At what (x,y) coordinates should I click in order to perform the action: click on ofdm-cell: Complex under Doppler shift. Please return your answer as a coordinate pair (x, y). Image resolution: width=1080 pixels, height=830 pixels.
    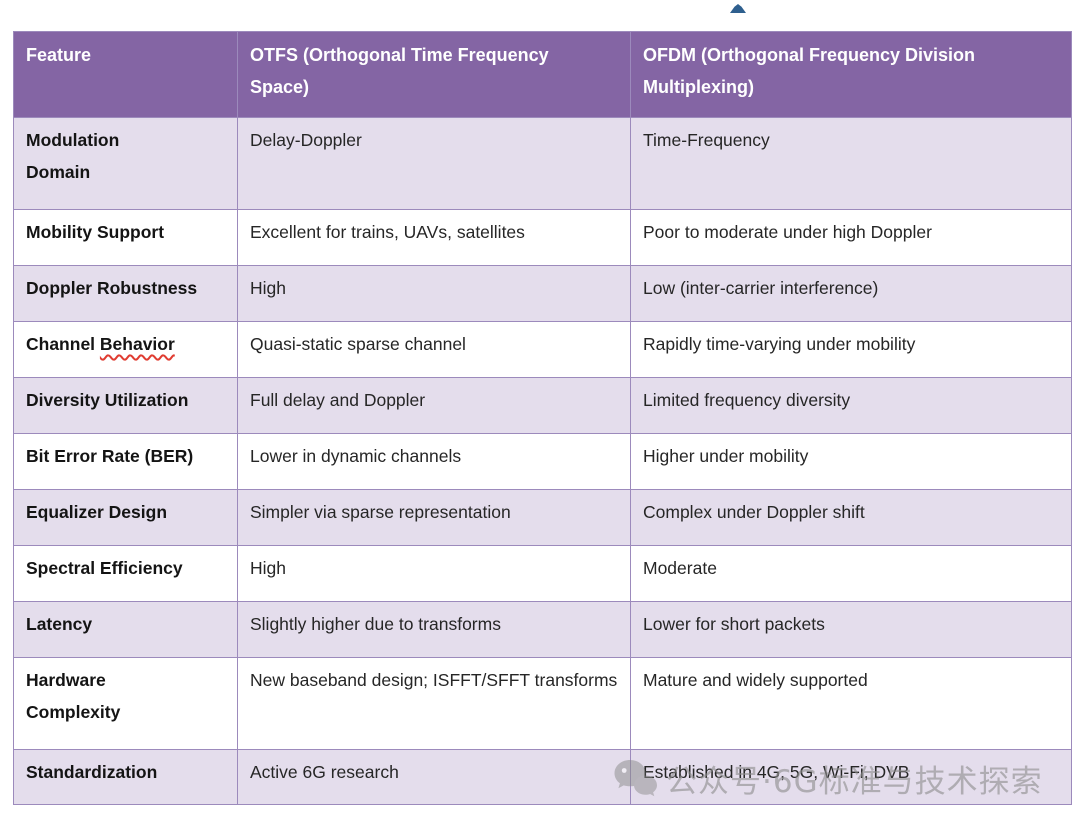
    Looking at the image, I should click on (851, 517).